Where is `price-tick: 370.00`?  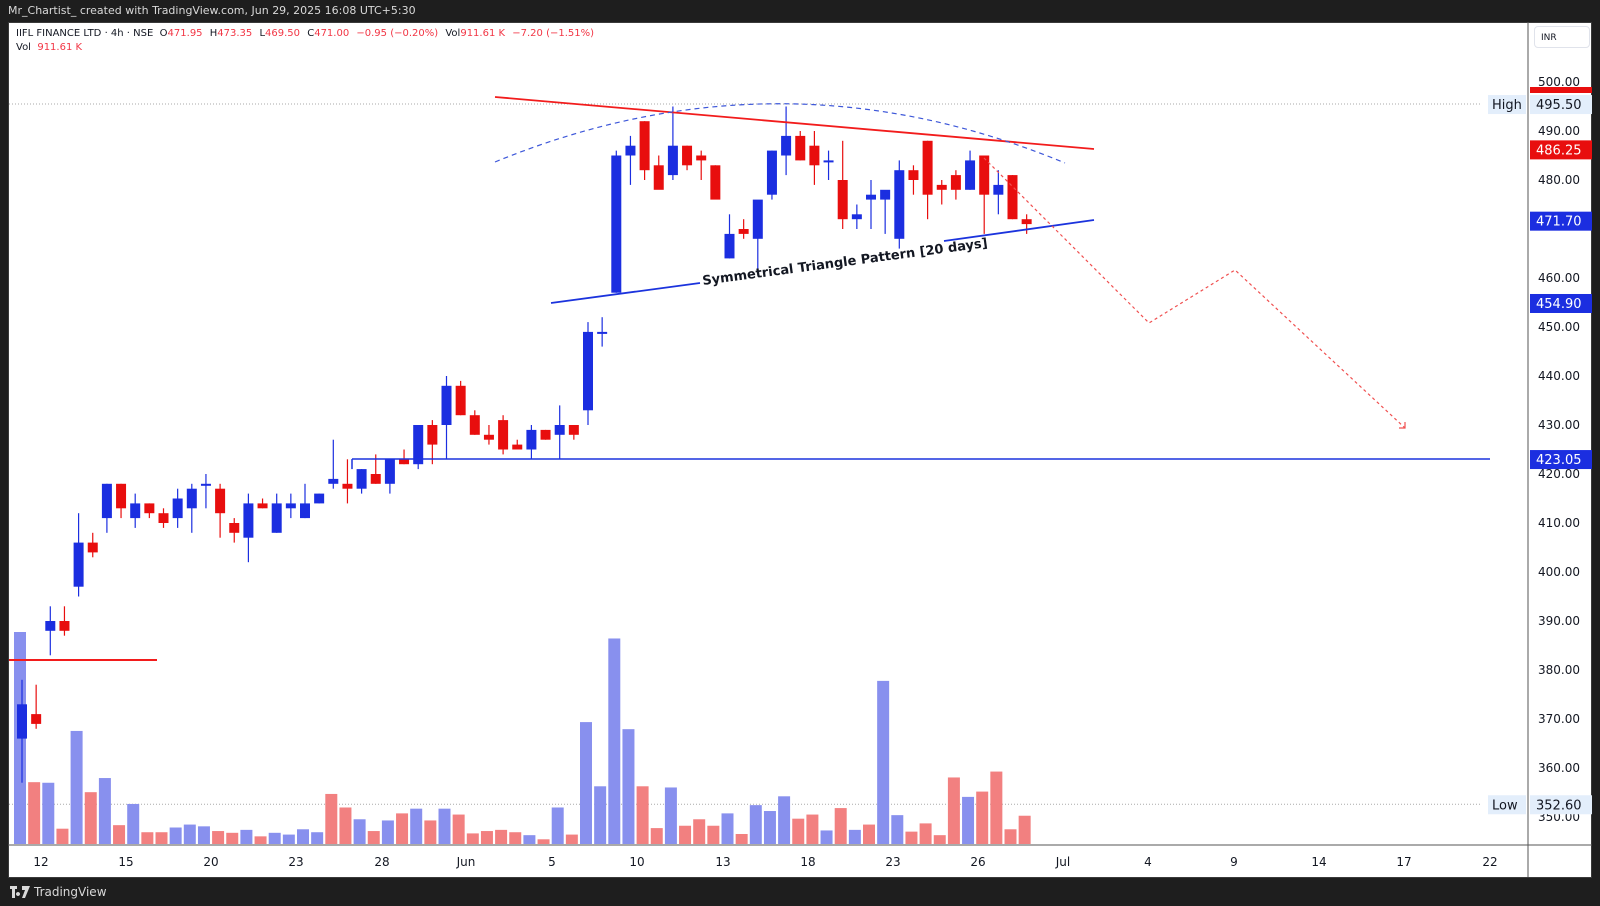 price-tick: 370.00 is located at coordinates (1559, 719).